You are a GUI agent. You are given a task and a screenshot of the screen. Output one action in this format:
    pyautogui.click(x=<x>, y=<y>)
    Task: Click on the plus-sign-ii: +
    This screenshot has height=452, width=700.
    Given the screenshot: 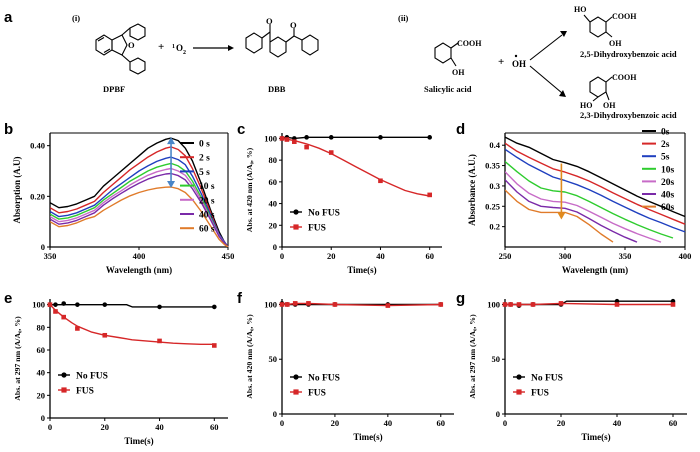 What is the action you would take?
    pyautogui.click(x=501, y=62)
    